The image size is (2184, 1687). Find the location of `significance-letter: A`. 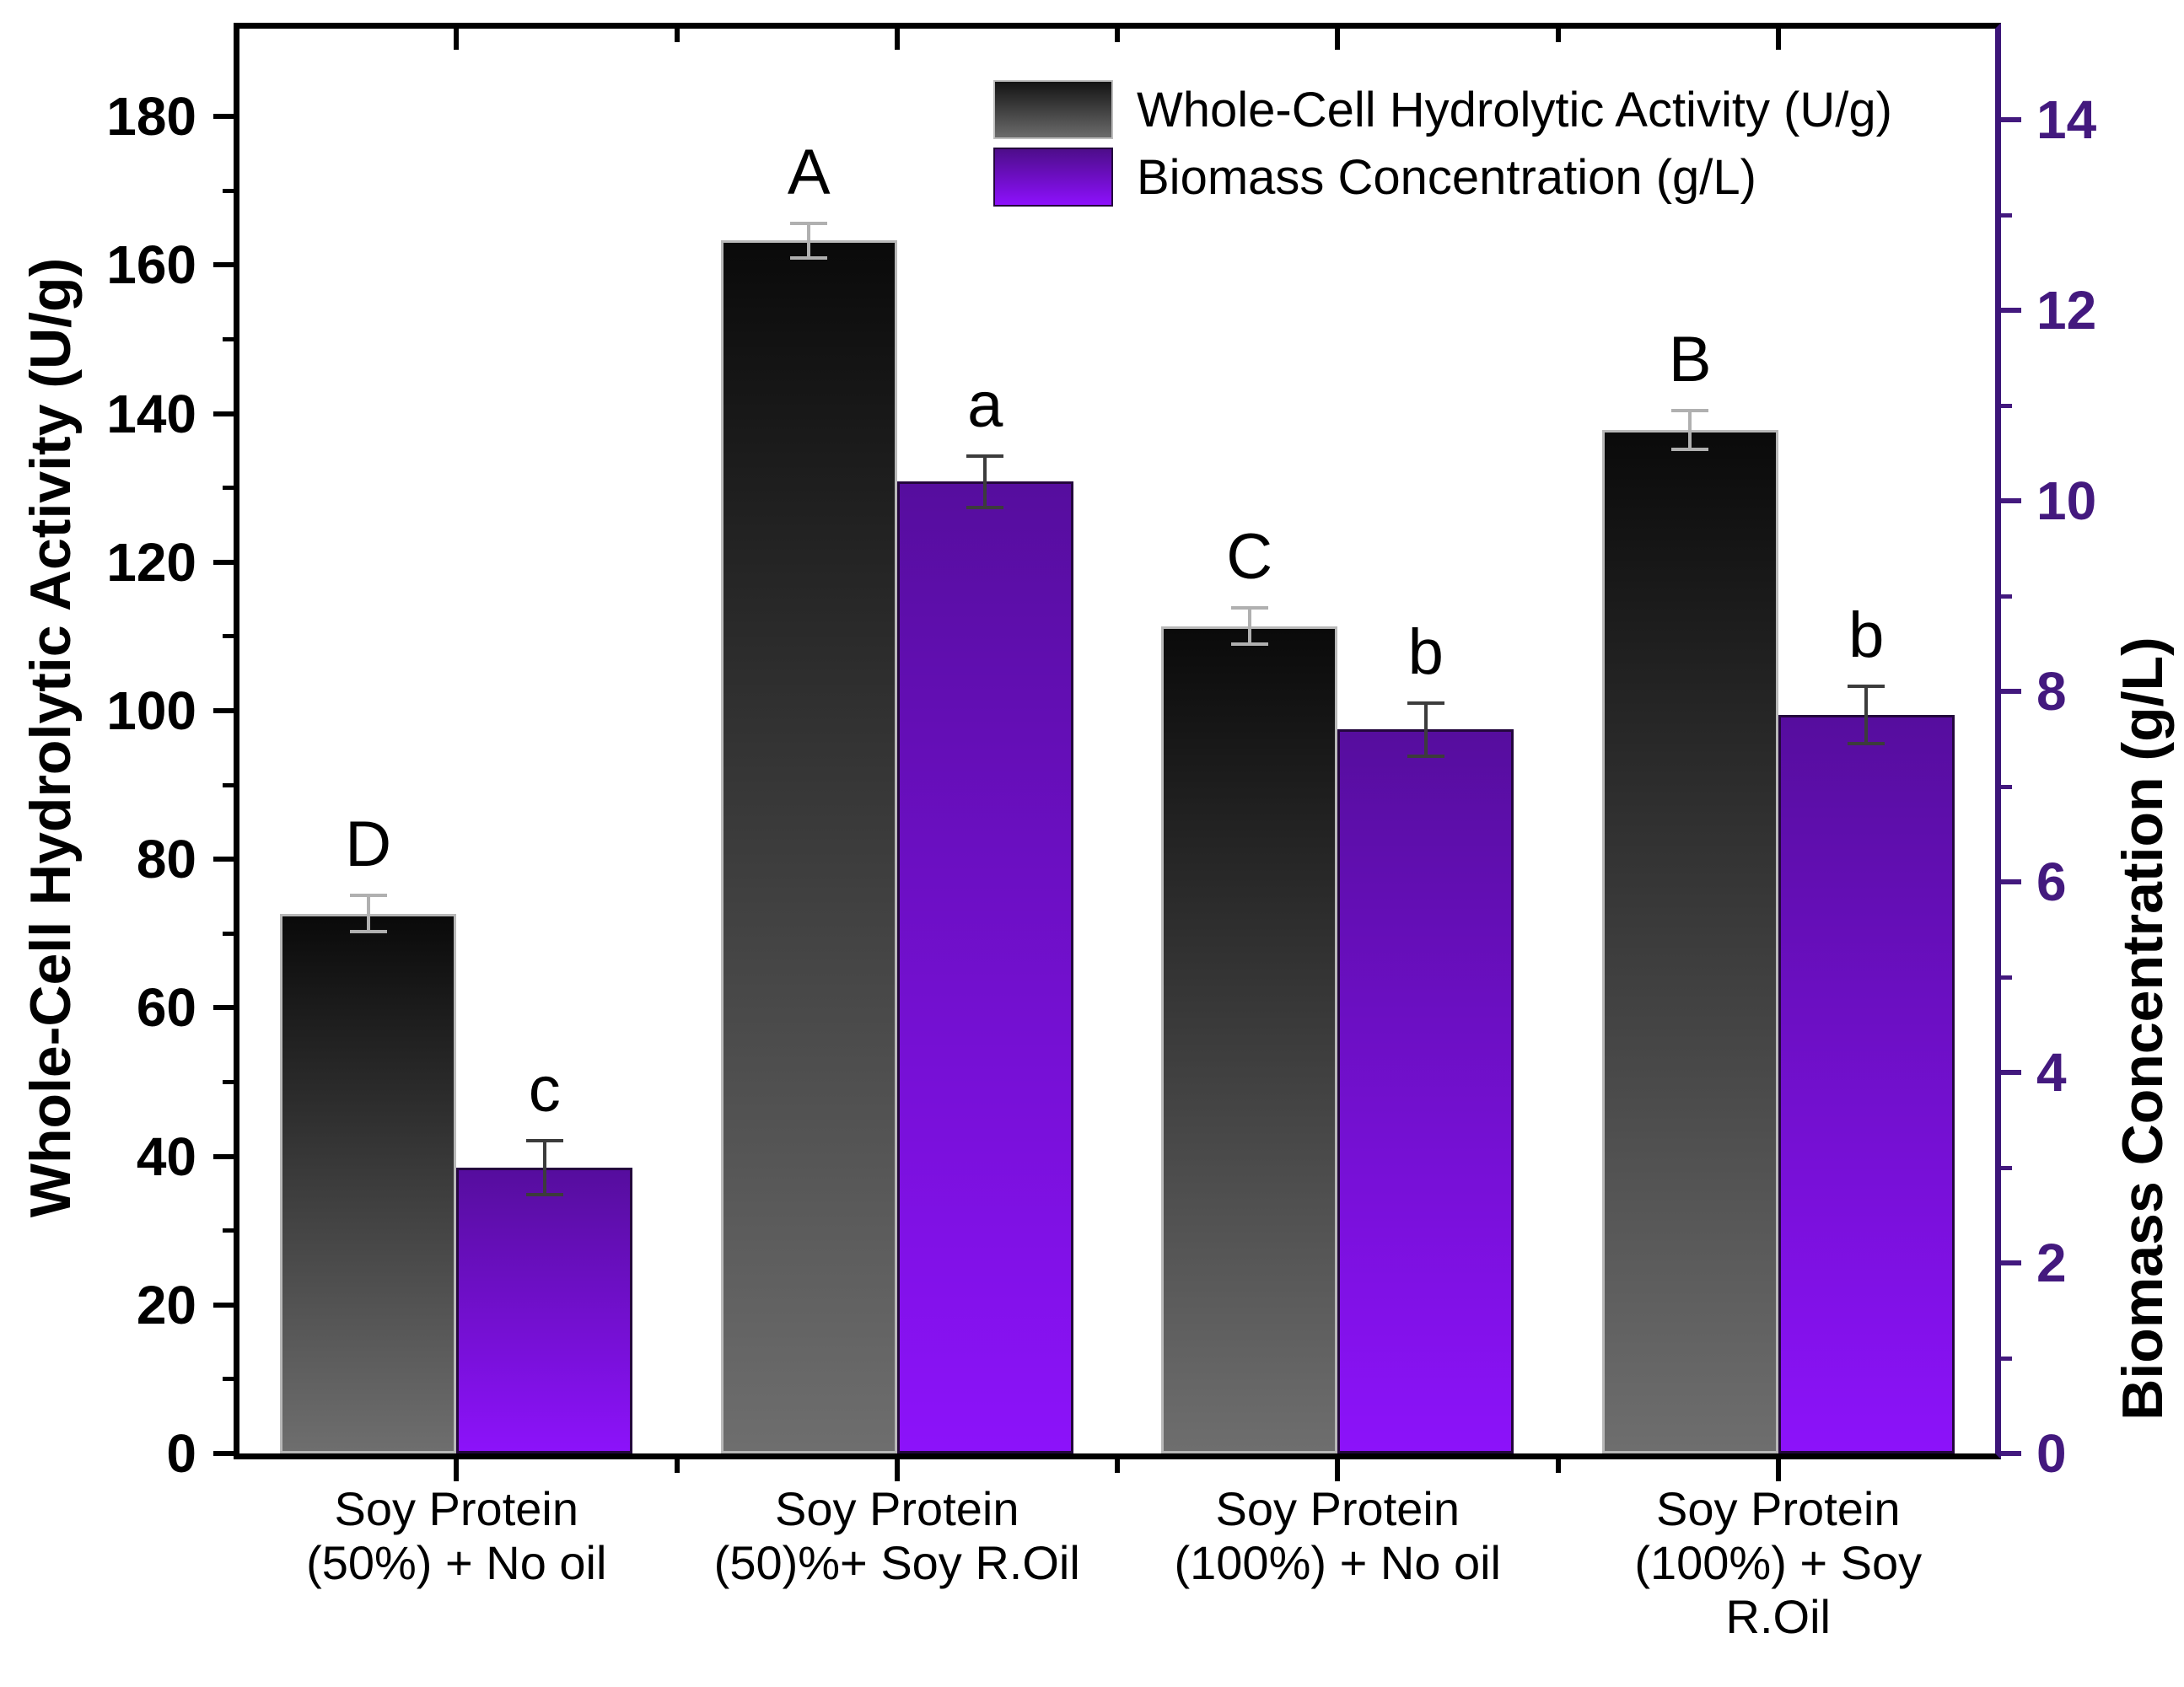

significance-letter: A is located at coordinates (809, 173).